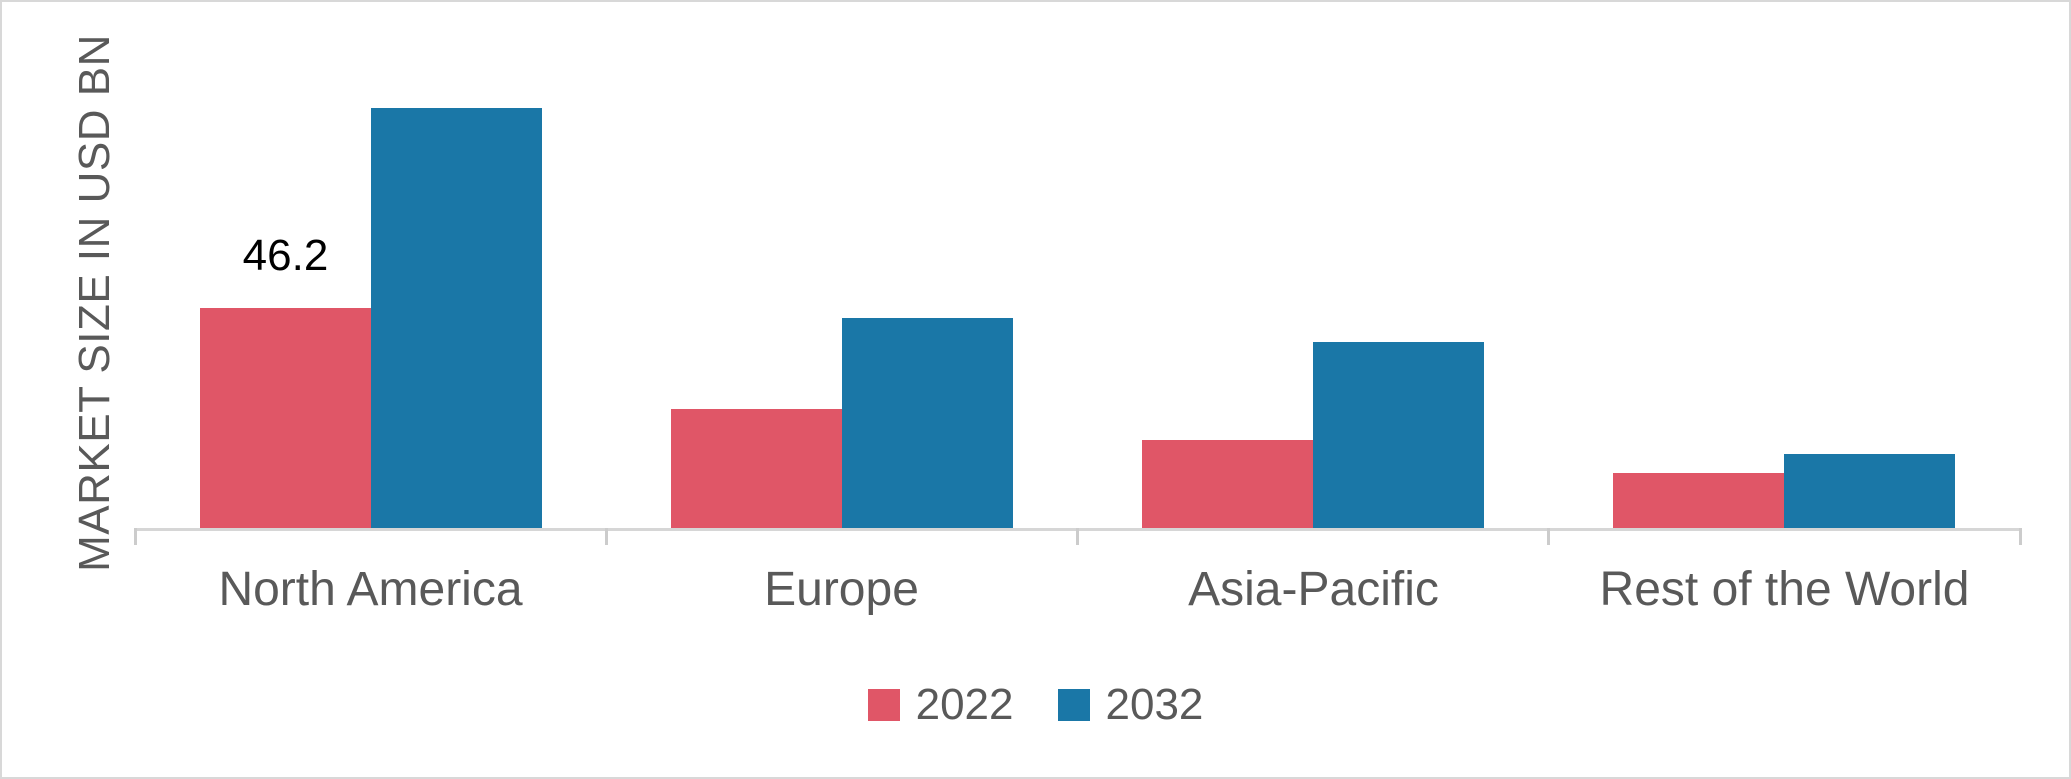  I want to click on legend-swatch-2022, so click(883, 705).